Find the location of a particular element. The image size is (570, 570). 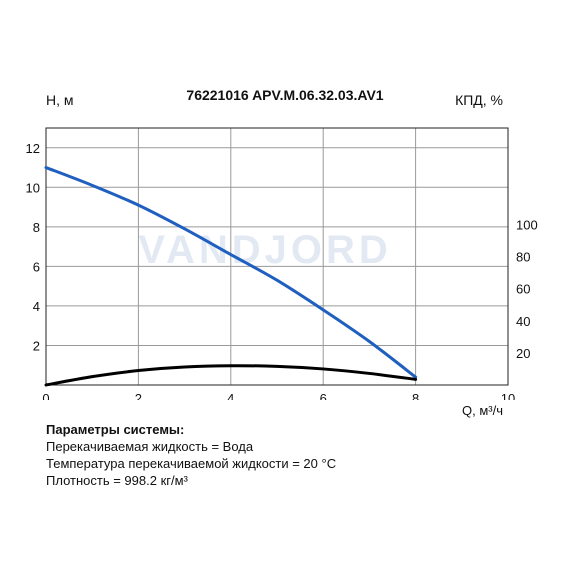

x-tick-label: 8 is located at coordinates (415, 395).